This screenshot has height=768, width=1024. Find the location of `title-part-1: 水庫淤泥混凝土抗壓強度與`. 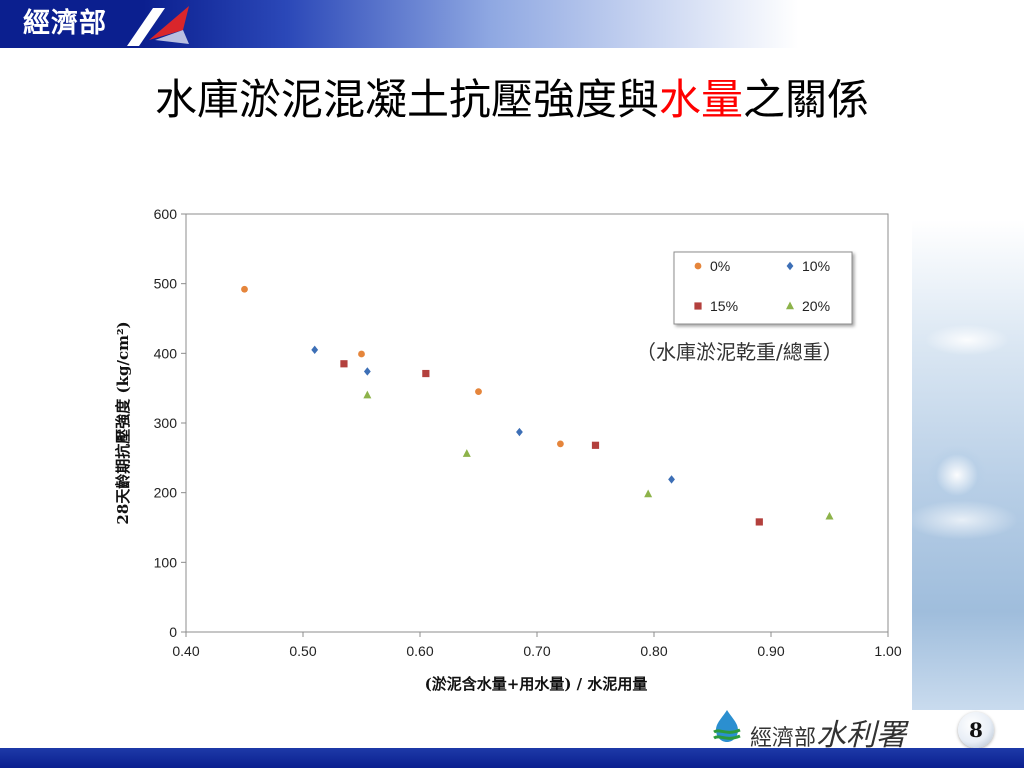

title-part-1: 水庫淤泥混凝土抗壓強度與 is located at coordinates (406, 99).